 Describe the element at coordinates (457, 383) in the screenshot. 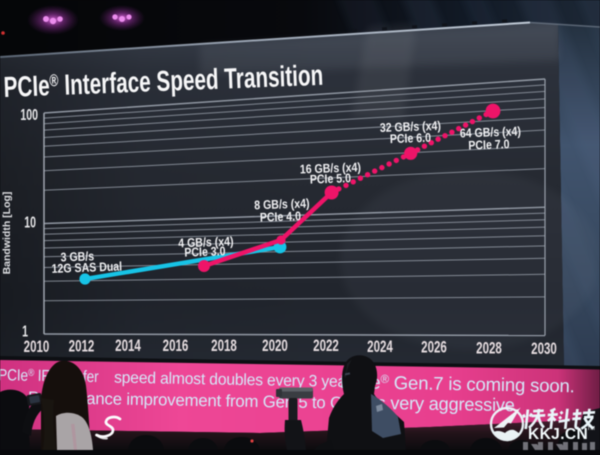

I see `svg-text: PCIe® Gen.7 is coming soon.` at that location.